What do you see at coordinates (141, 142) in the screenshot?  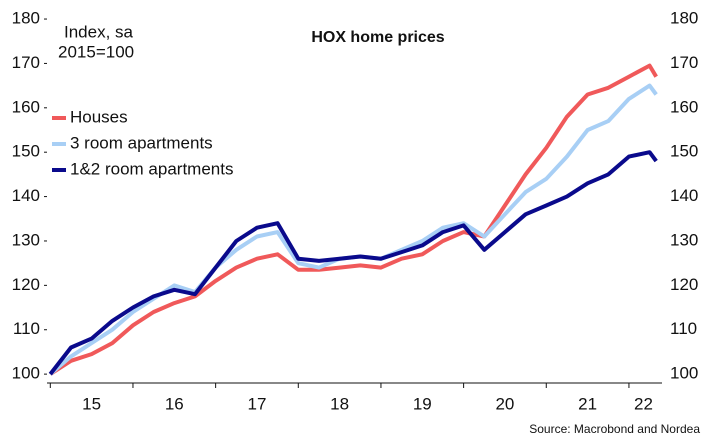 I see `legend-label: 3 room apartments` at bounding box center [141, 142].